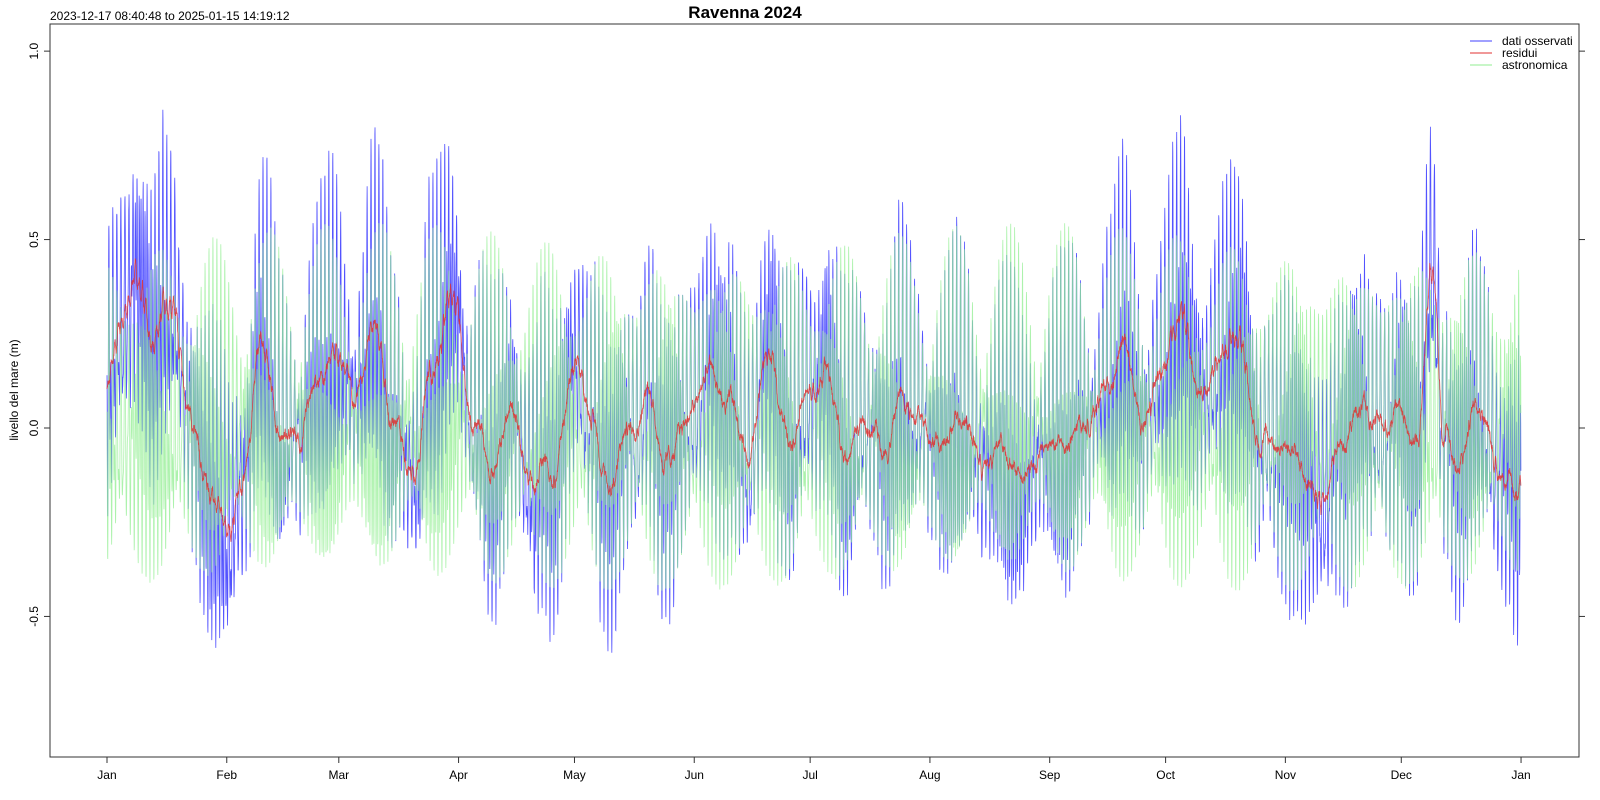 The width and height of the screenshot is (1600, 800). I want to click on legend-label-residual: residui, so click(1519, 53).